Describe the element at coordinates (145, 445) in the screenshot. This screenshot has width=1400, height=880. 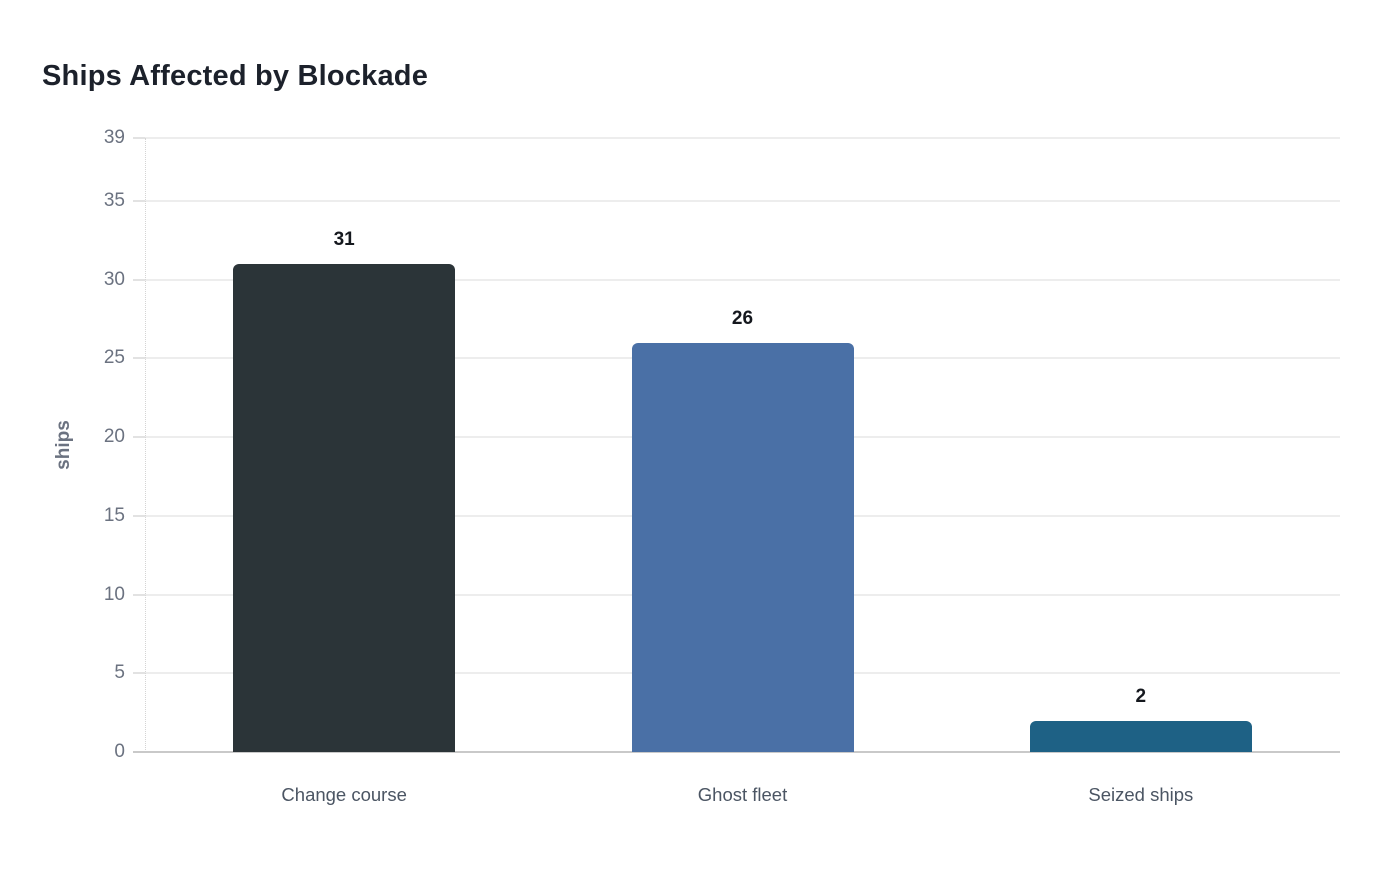
I see `y-axis-line` at that location.